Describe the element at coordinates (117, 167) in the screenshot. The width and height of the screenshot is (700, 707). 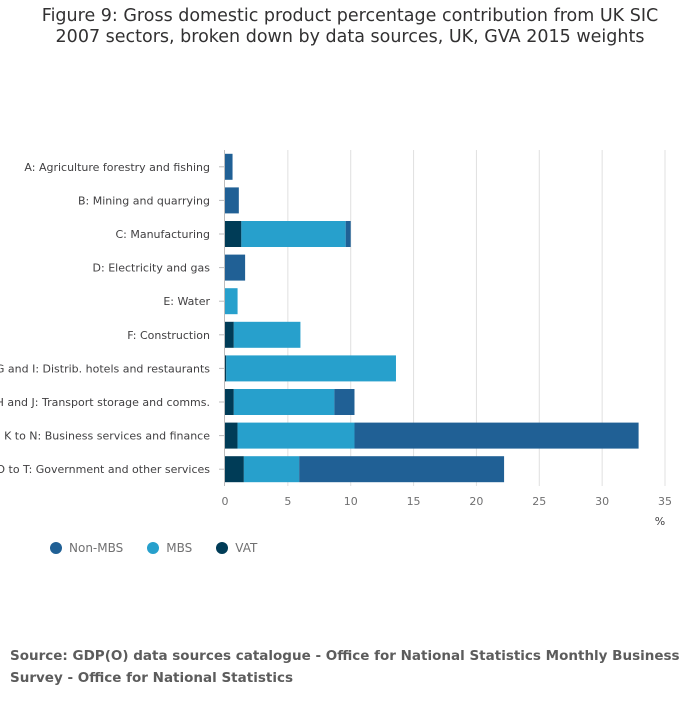
I see `category-label-0: A: Agriculture forestry and fishing` at that location.